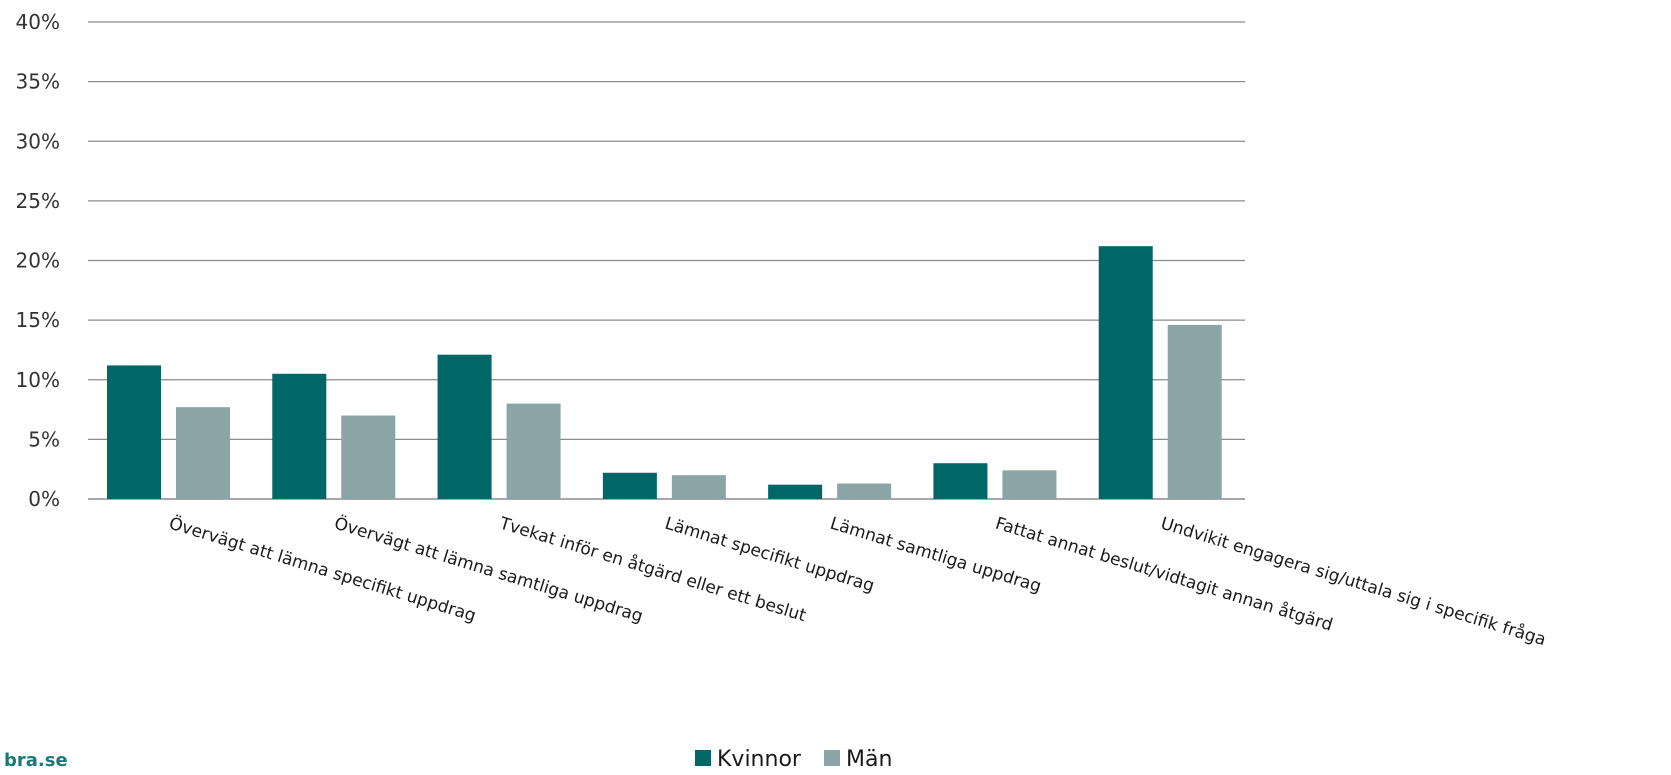 The height and width of the screenshot is (775, 1671). I want to click on y-tick-label: 20%, so click(38, 261).